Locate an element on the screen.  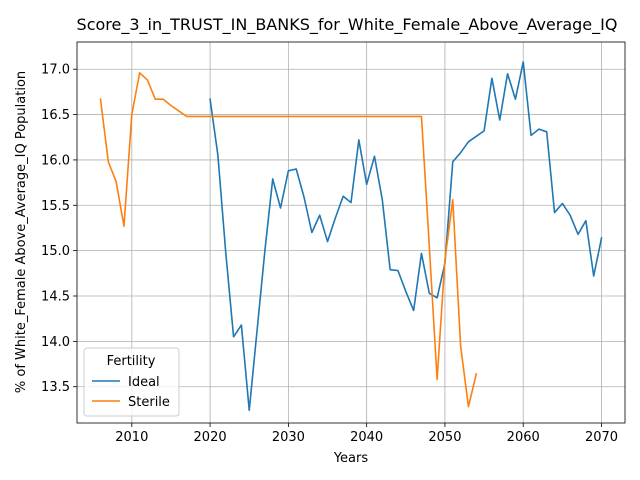
x-tick-label: 2060 is located at coordinates (523, 437).